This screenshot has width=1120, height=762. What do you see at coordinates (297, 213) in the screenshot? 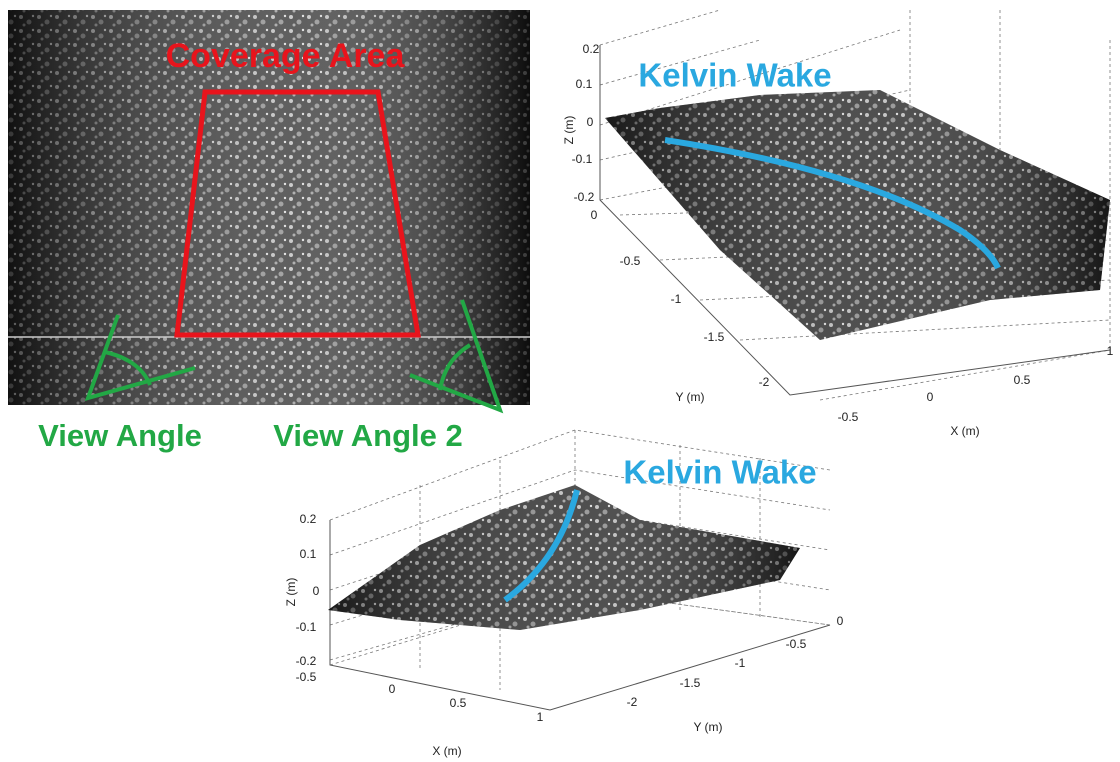
I see `coverage-area` at bounding box center [297, 213].